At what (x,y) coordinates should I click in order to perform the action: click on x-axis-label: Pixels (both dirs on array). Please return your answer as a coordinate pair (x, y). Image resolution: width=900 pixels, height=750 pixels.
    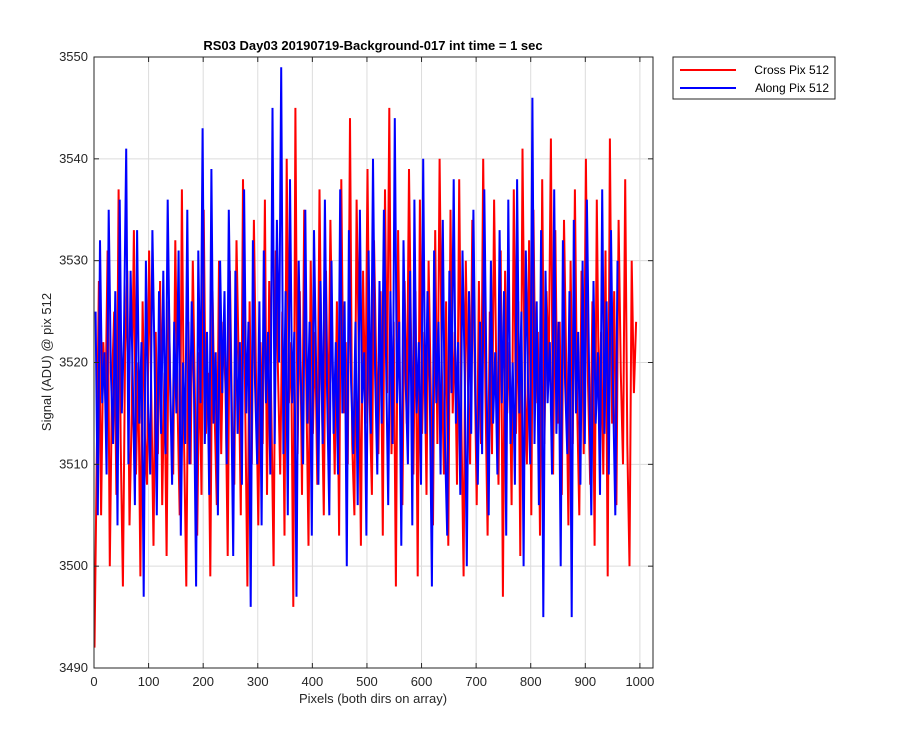
    Looking at the image, I should click on (373, 698).